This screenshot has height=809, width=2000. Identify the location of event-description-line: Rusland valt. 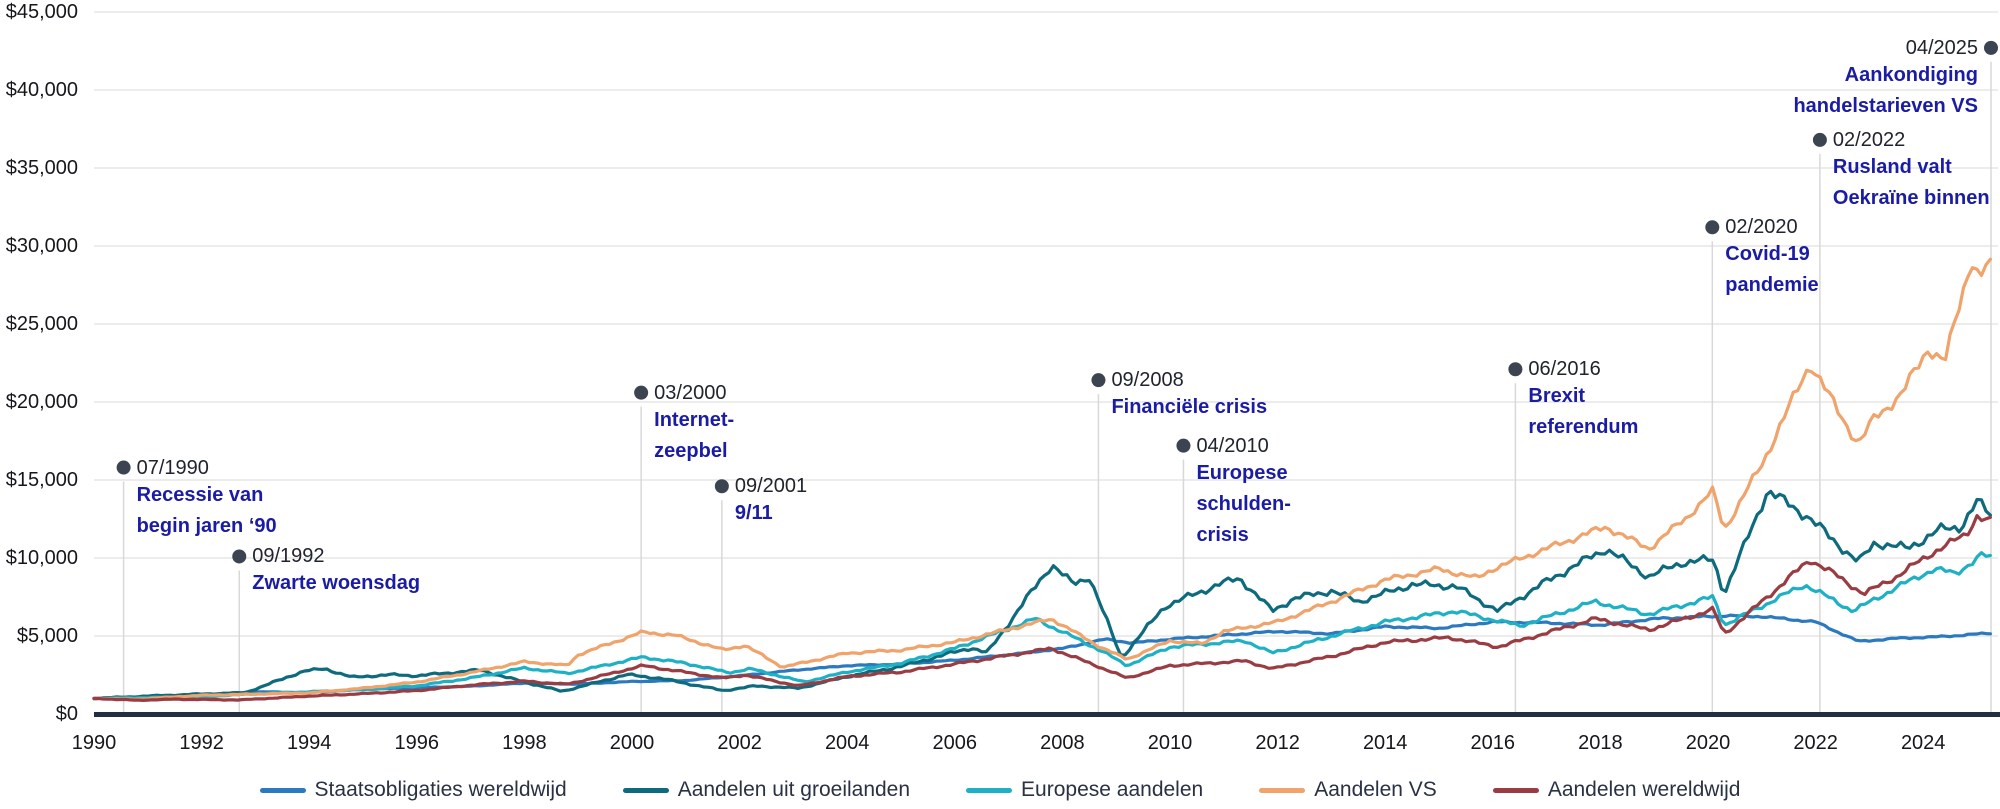
(1892, 166).